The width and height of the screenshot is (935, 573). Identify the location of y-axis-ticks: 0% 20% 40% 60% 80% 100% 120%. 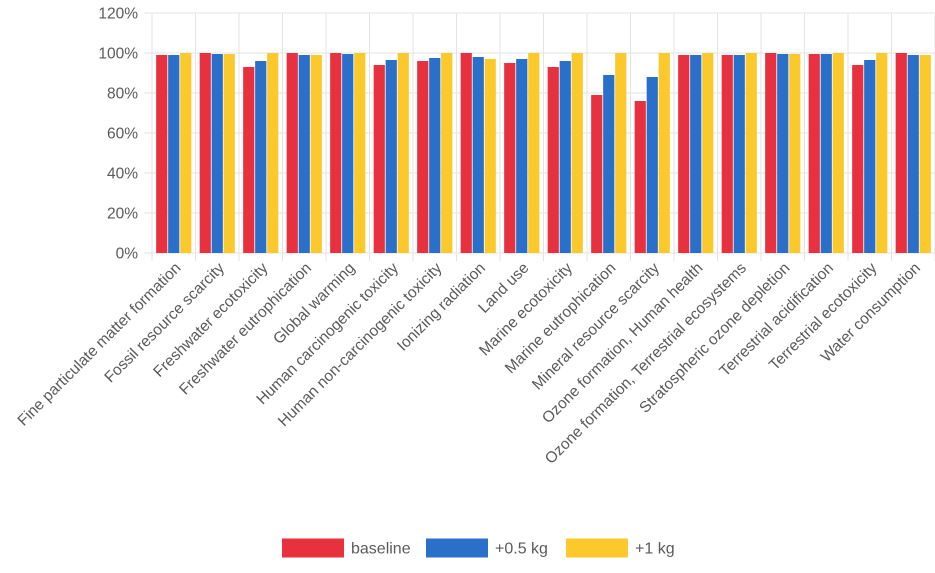
(118, 134).